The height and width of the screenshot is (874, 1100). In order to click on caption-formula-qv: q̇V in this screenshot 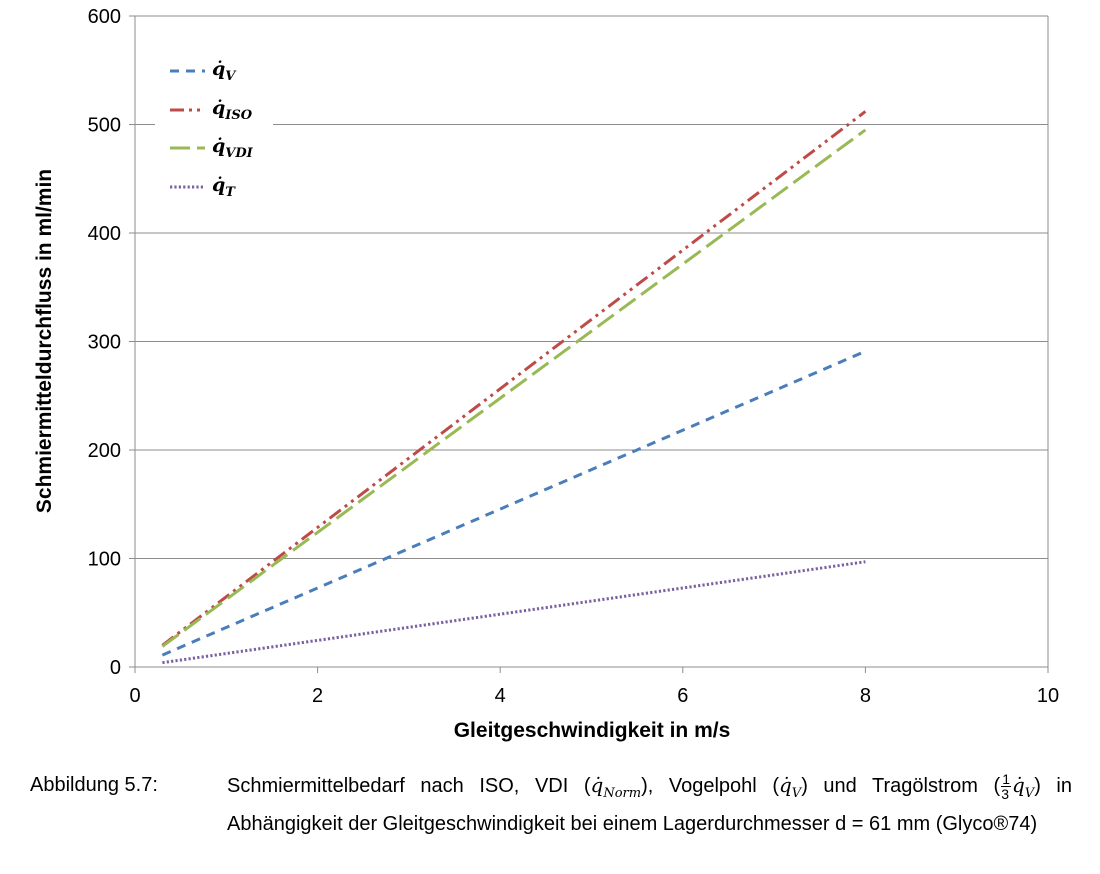, I will do `click(790, 787)`.